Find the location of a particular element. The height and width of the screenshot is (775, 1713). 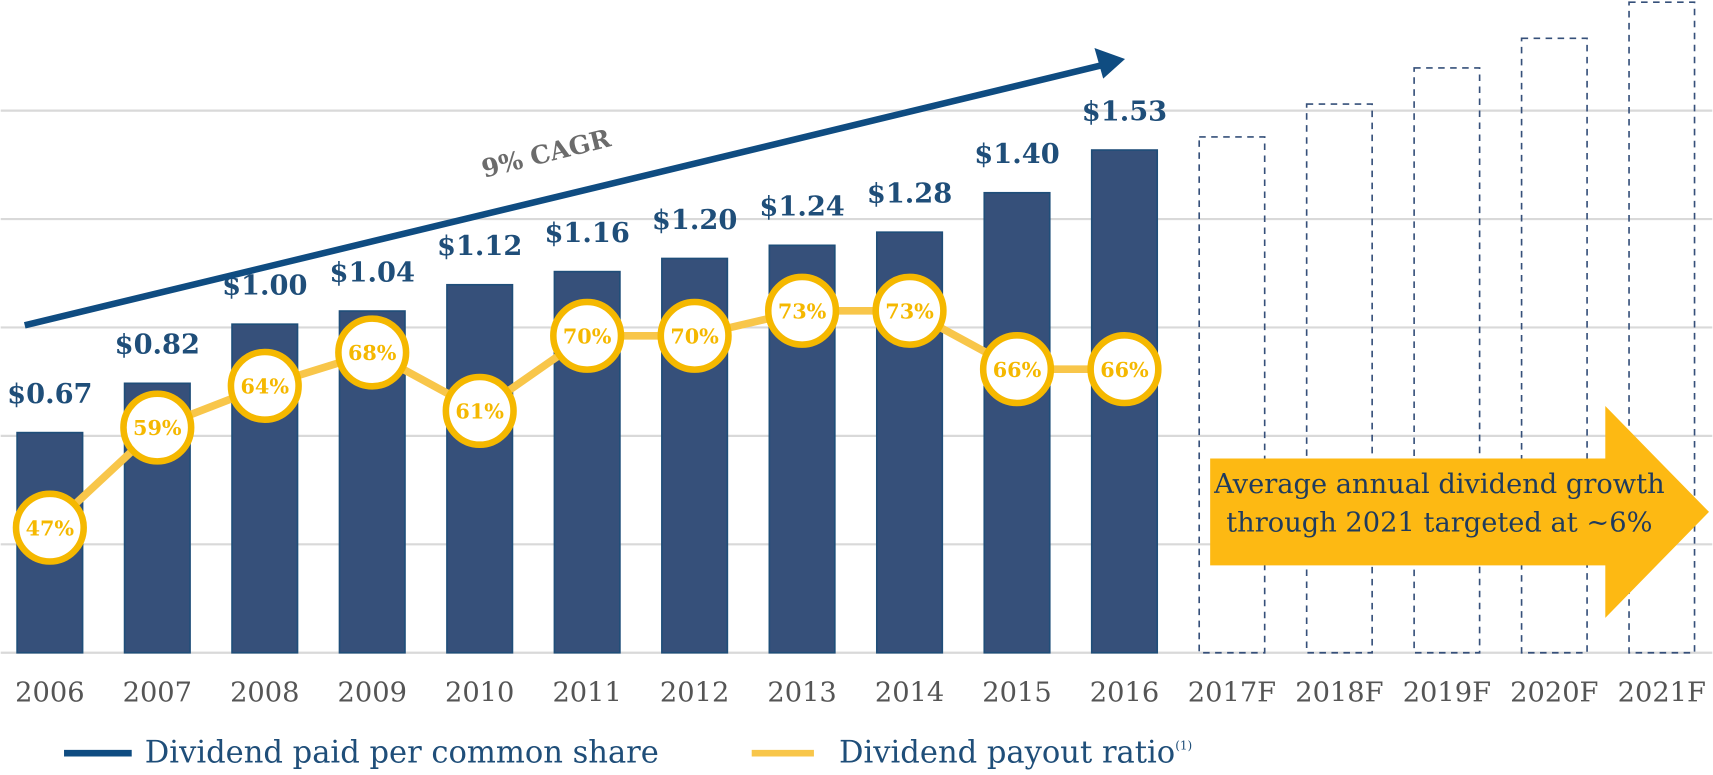

target-arrow is located at coordinates (1459, 512).